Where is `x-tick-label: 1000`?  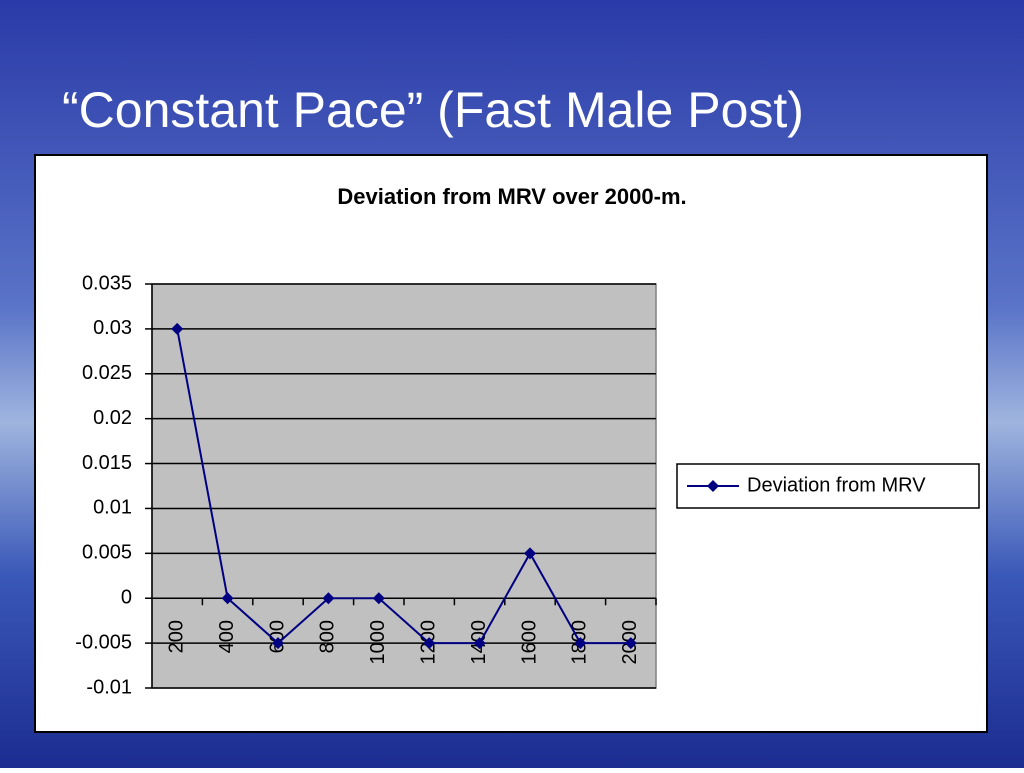 x-tick-label: 1000 is located at coordinates (378, 642).